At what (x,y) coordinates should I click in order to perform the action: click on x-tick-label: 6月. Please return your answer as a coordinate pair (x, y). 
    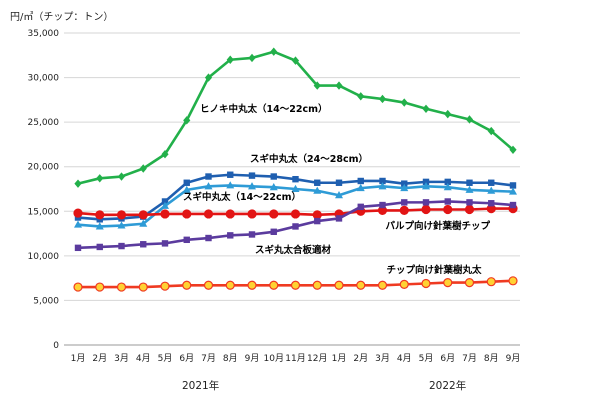
    Looking at the image, I should click on (447, 358).